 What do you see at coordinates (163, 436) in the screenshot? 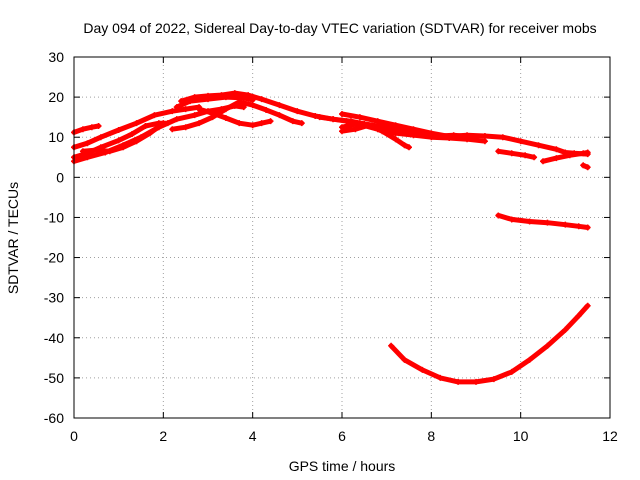
I see `x-tick-label: 2` at bounding box center [163, 436].